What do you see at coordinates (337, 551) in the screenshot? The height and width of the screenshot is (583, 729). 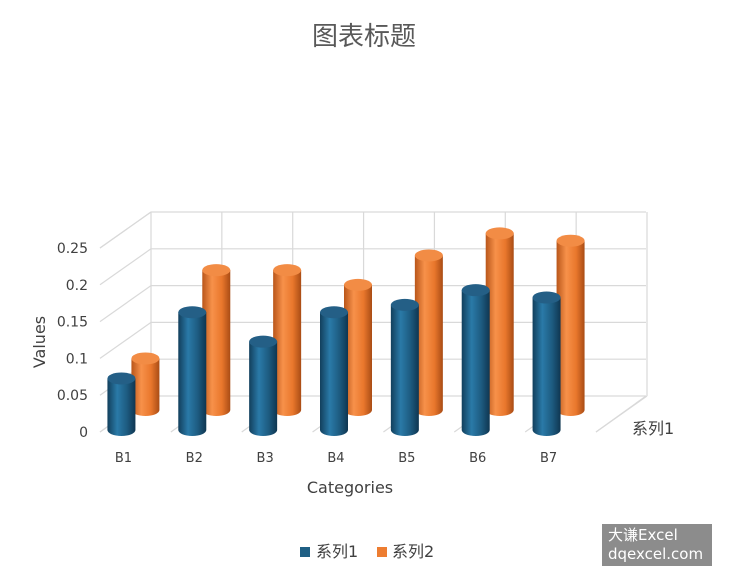 I see `legend-label-series1: 系列1` at bounding box center [337, 551].